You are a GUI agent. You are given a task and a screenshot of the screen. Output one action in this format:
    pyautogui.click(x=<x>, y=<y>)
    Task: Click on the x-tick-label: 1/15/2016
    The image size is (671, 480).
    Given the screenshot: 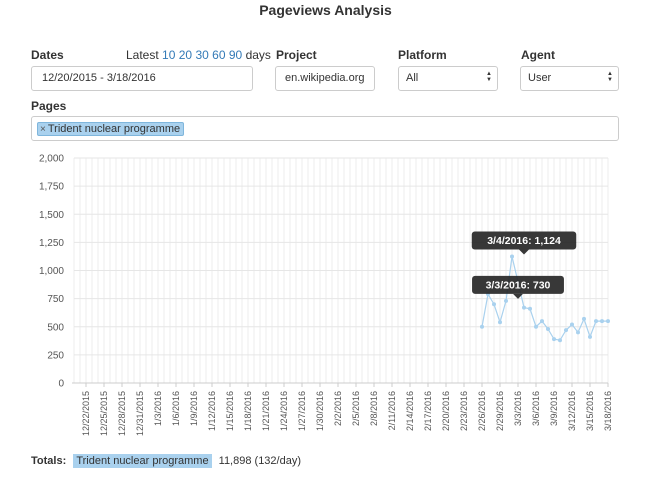 What is the action you would take?
    pyautogui.click(x=230, y=411)
    